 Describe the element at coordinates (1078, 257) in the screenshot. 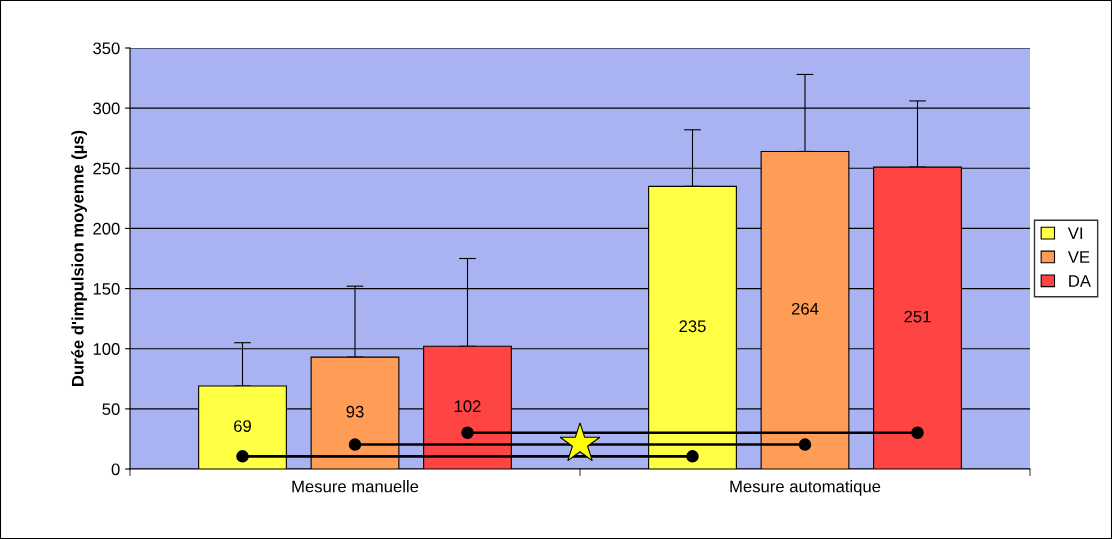

I see `legend-label: VE` at that location.